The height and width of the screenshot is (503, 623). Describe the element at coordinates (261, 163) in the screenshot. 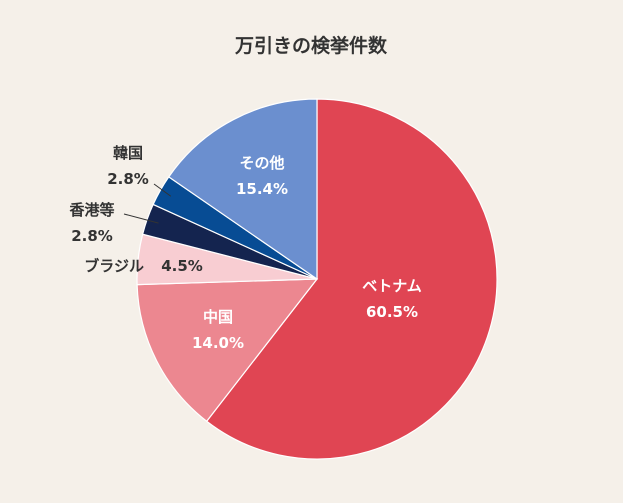

I see `slice-label-other: その他` at that location.